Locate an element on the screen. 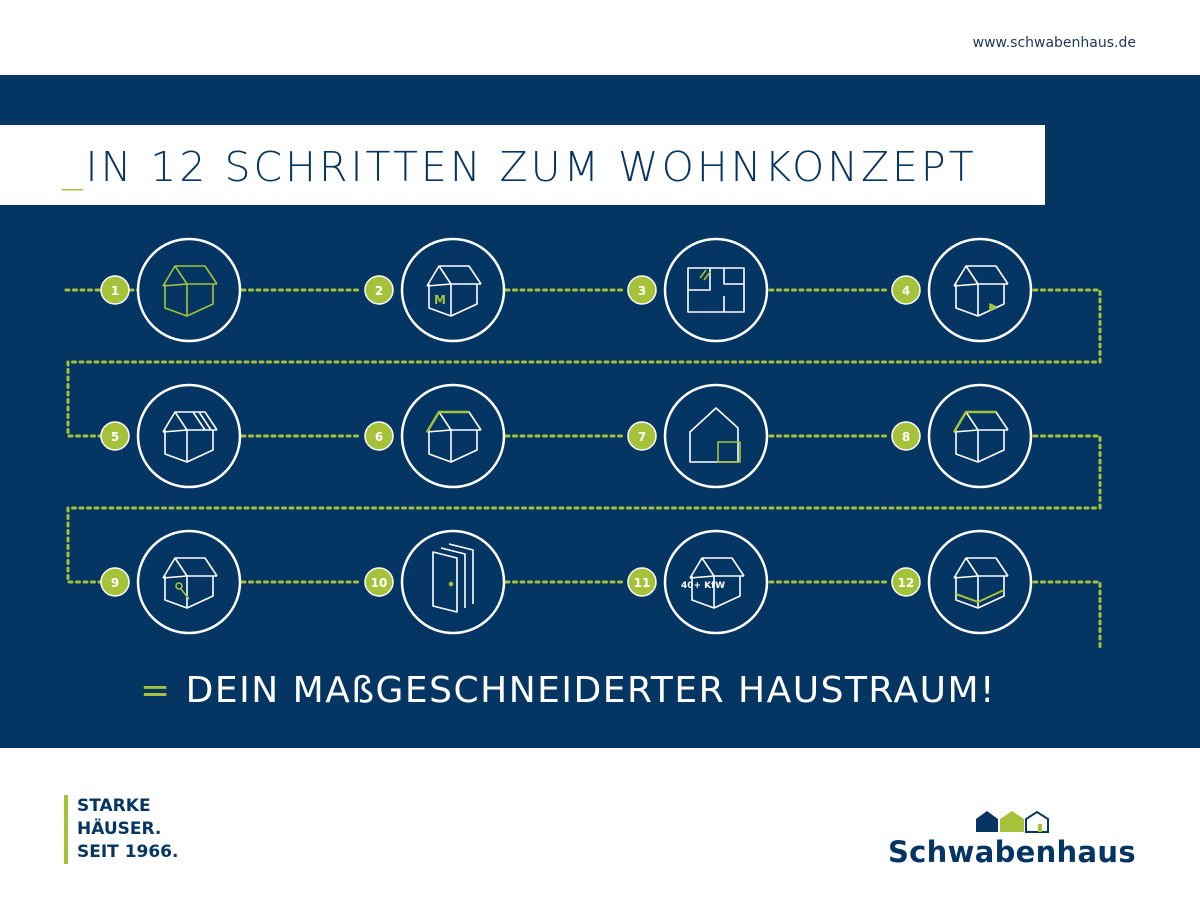 The image size is (1200, 900). basement-line is located at coordinates (980, 596).